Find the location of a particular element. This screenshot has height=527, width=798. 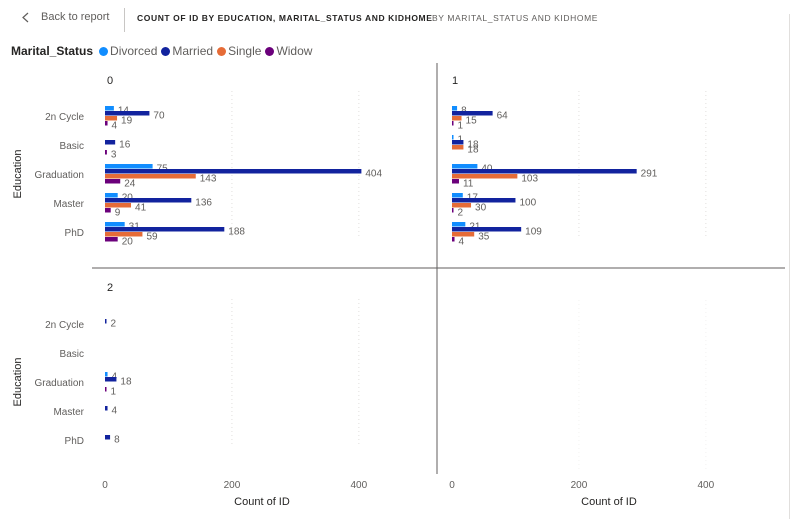

category-label-graduation: Graduation is located at coordinates (59, 175).